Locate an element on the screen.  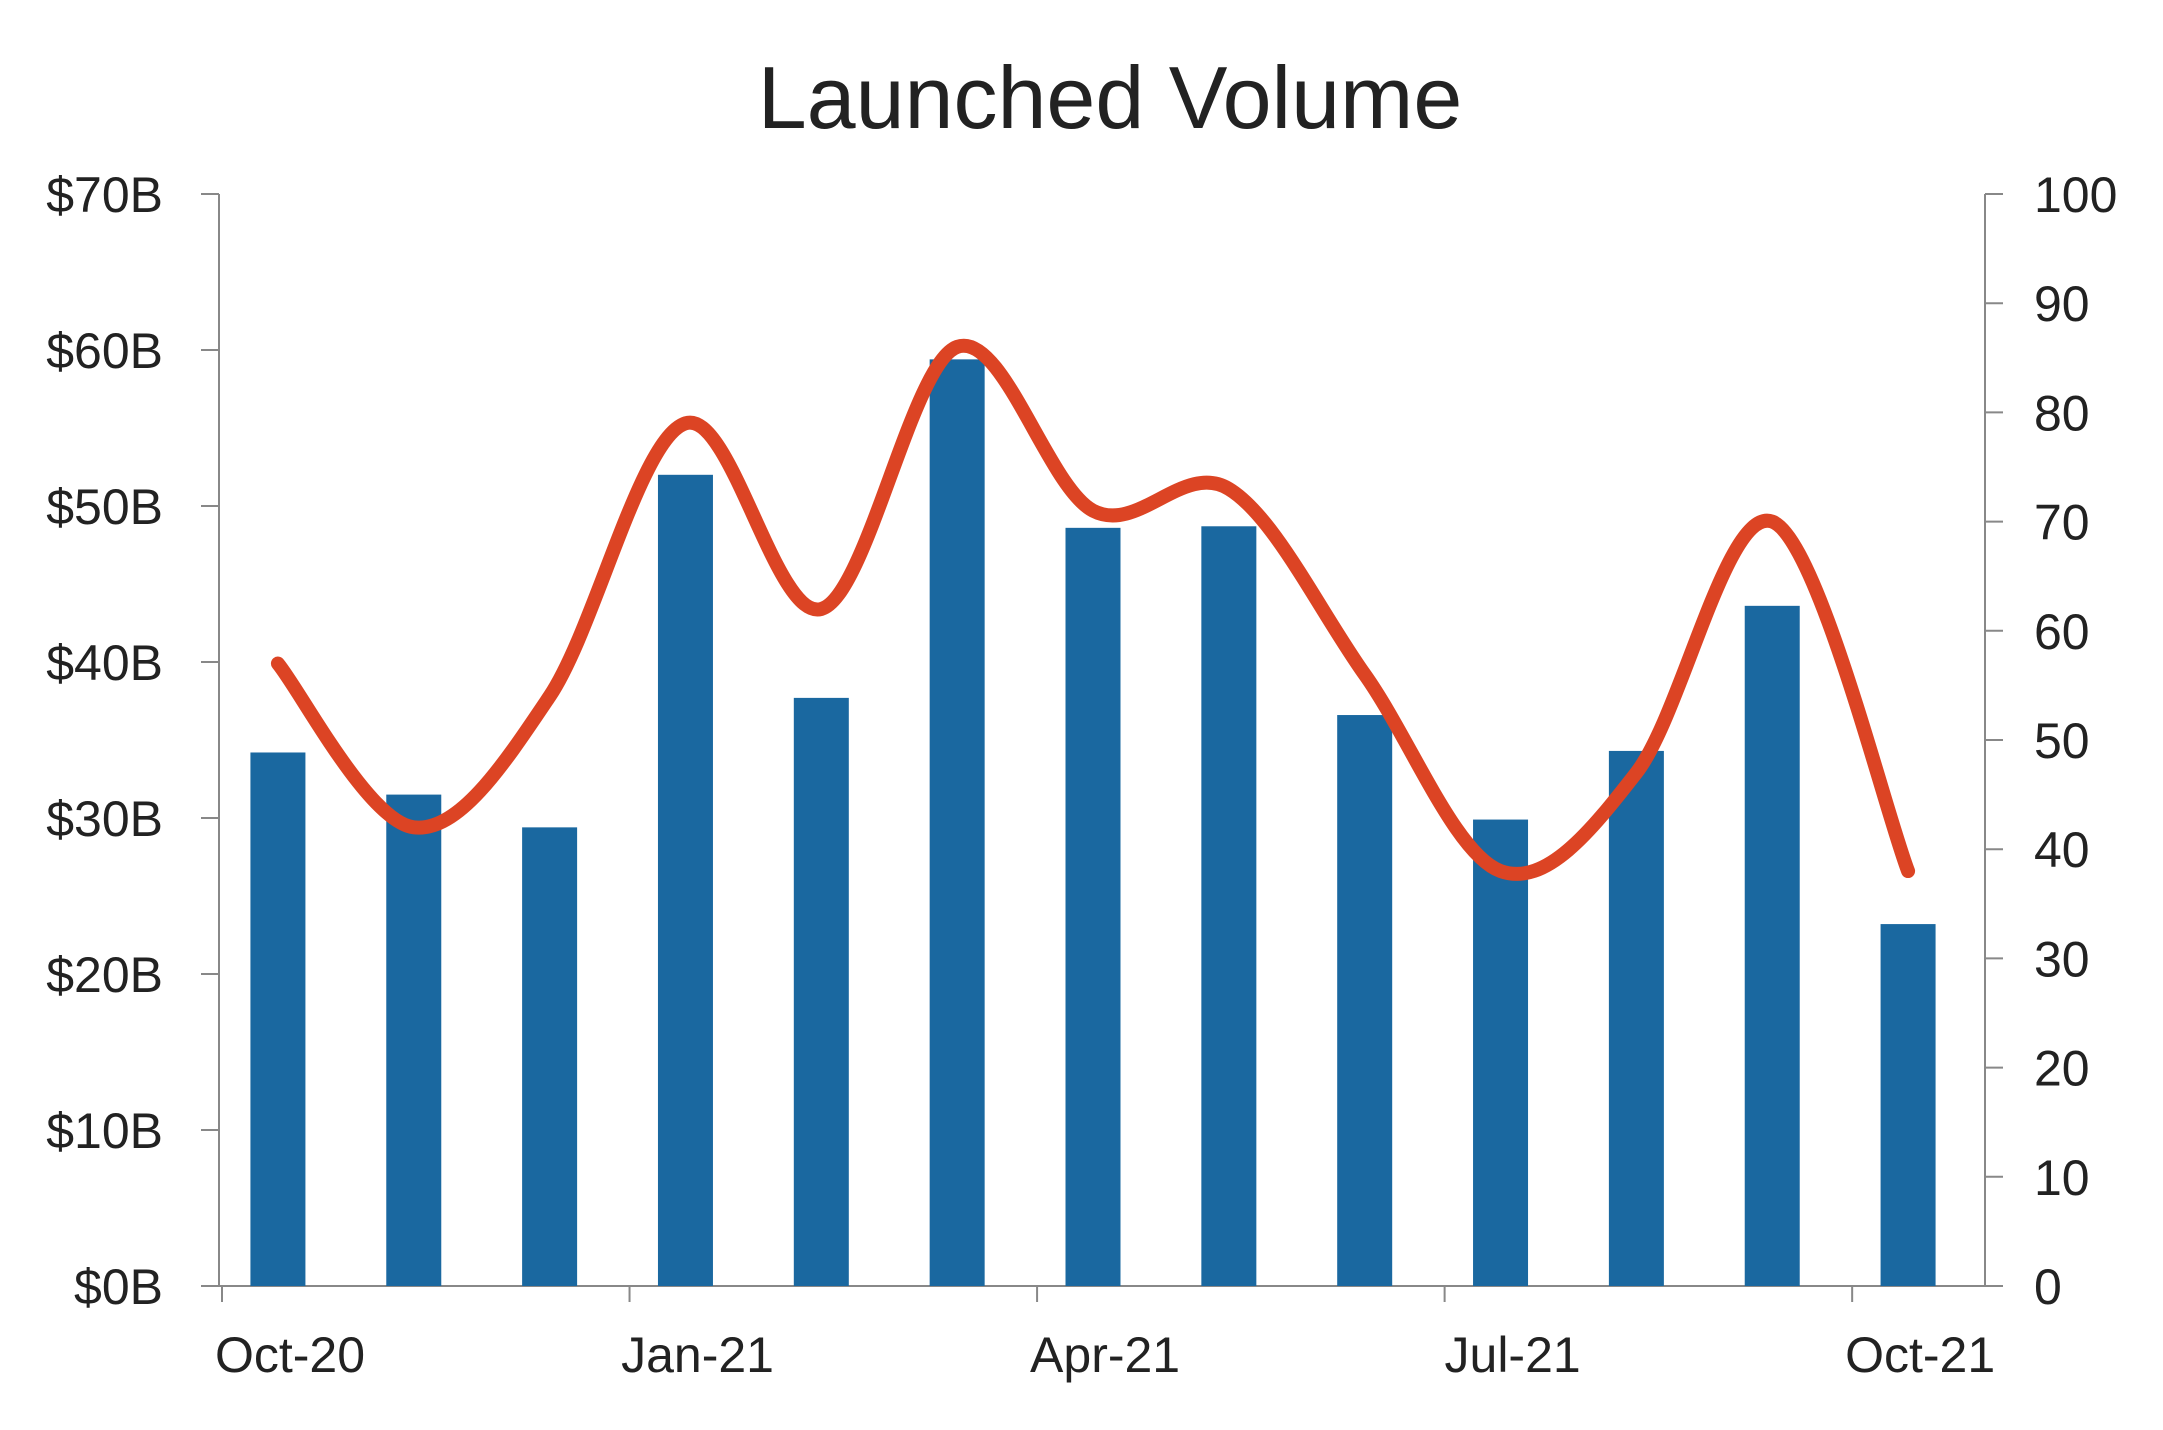
x-axis-tick-label: Oct-21 is located at coordinates (1920, 1355).